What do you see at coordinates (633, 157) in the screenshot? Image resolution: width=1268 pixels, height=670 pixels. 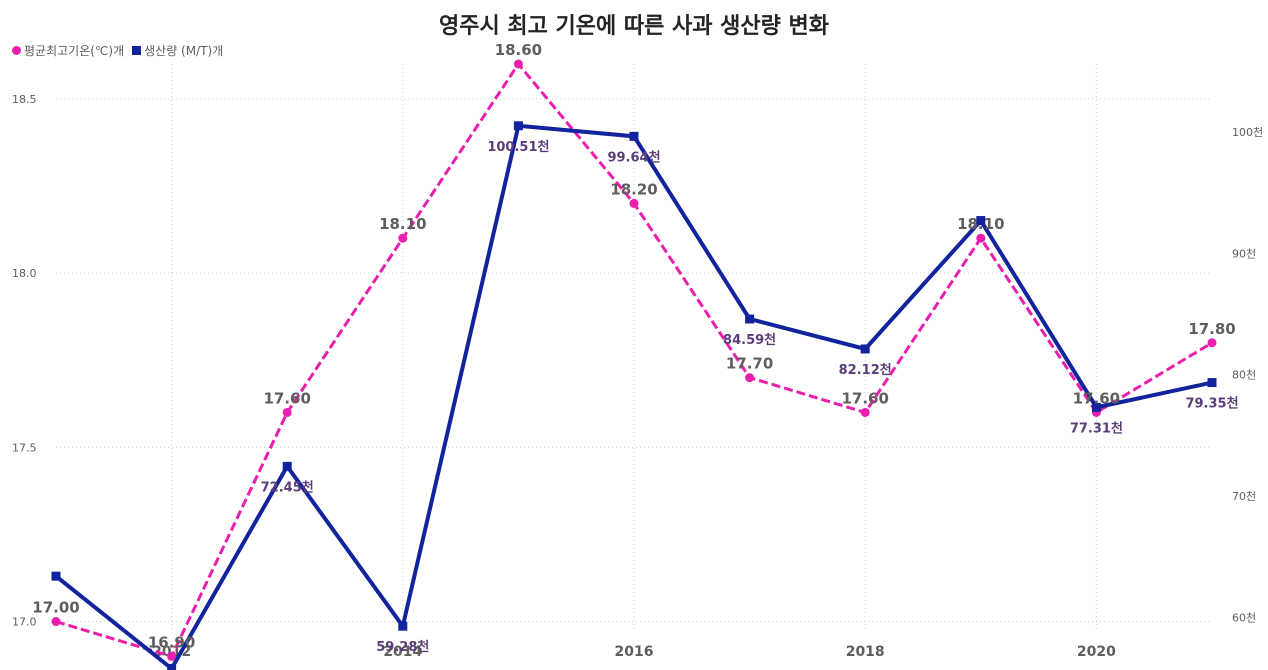 I see `data-label-production: 99.64천` at bounding box center [633, 157].